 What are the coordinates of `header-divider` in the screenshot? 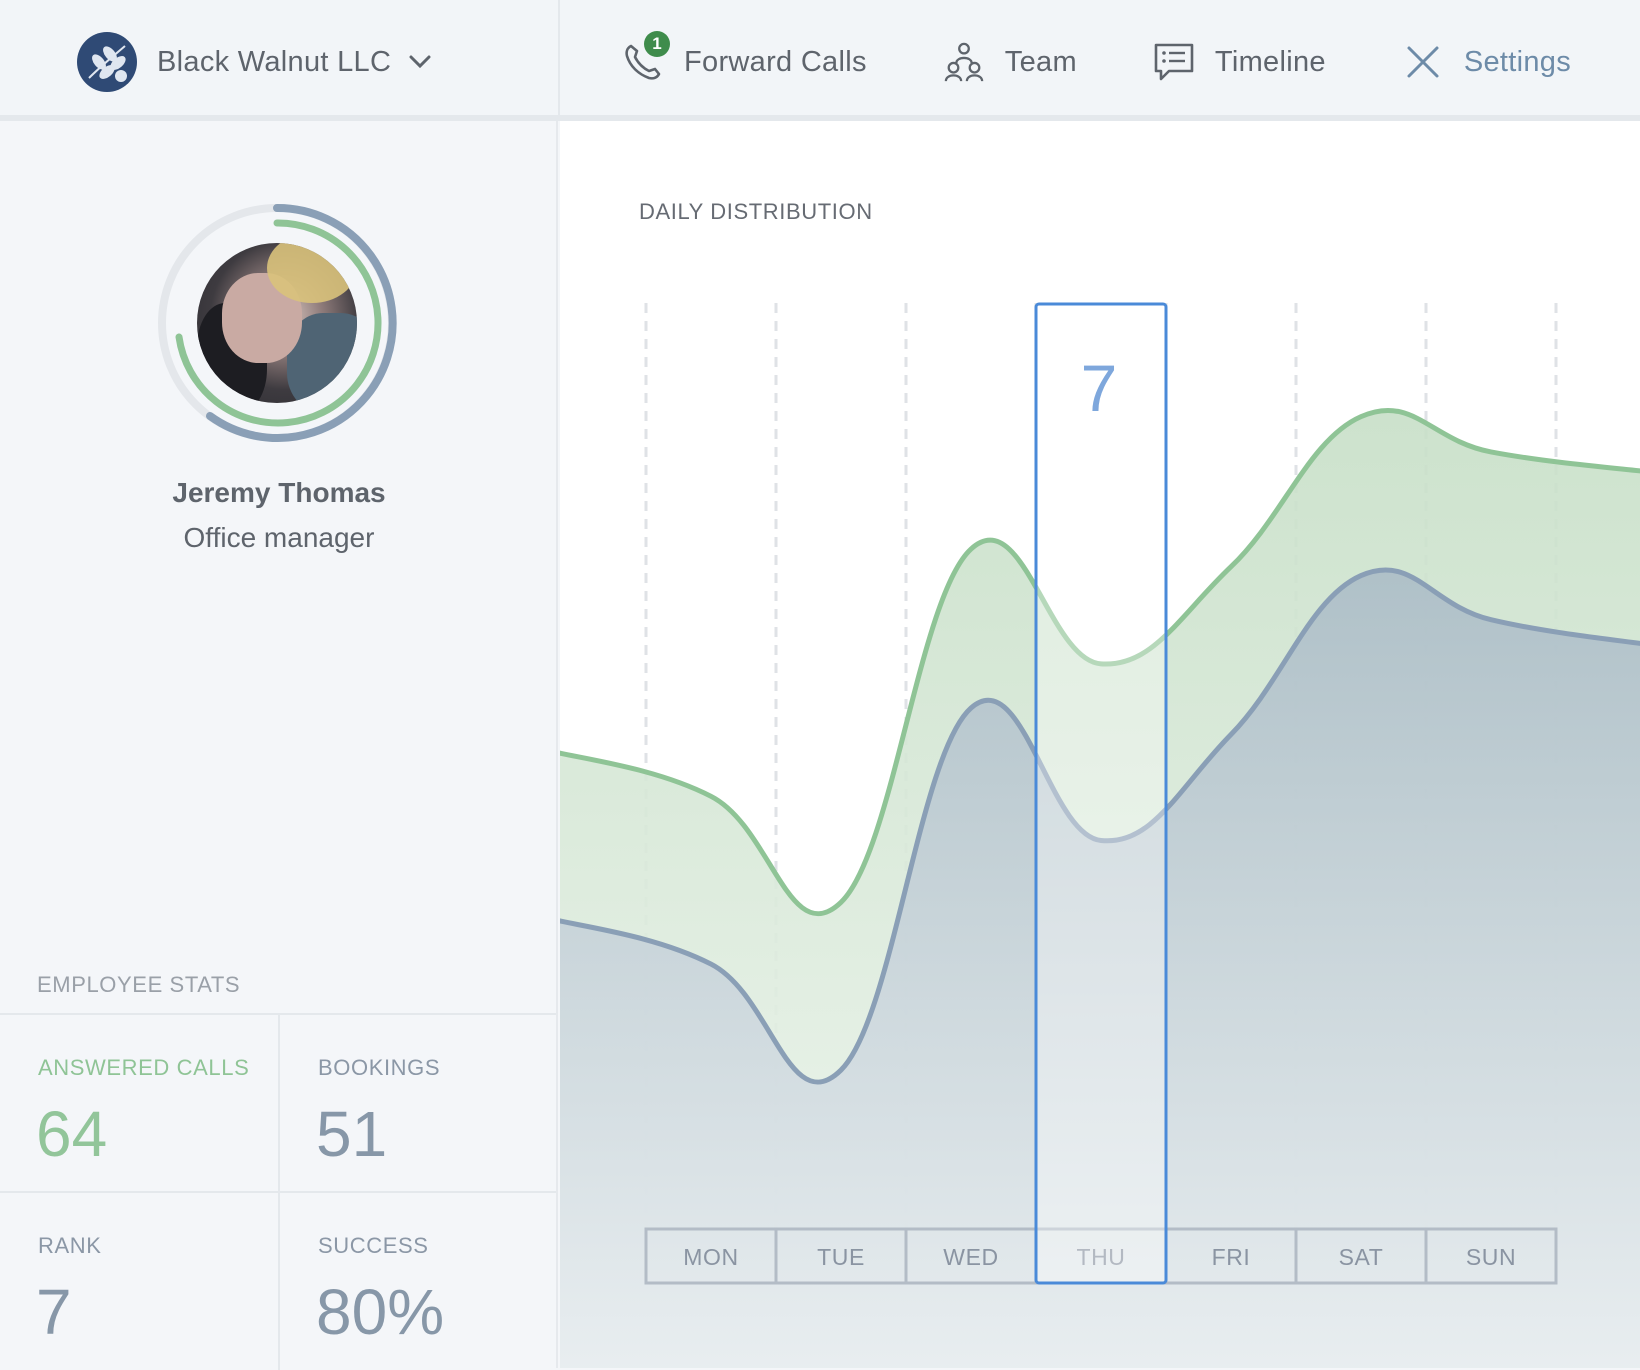 It's located at (559, 60).